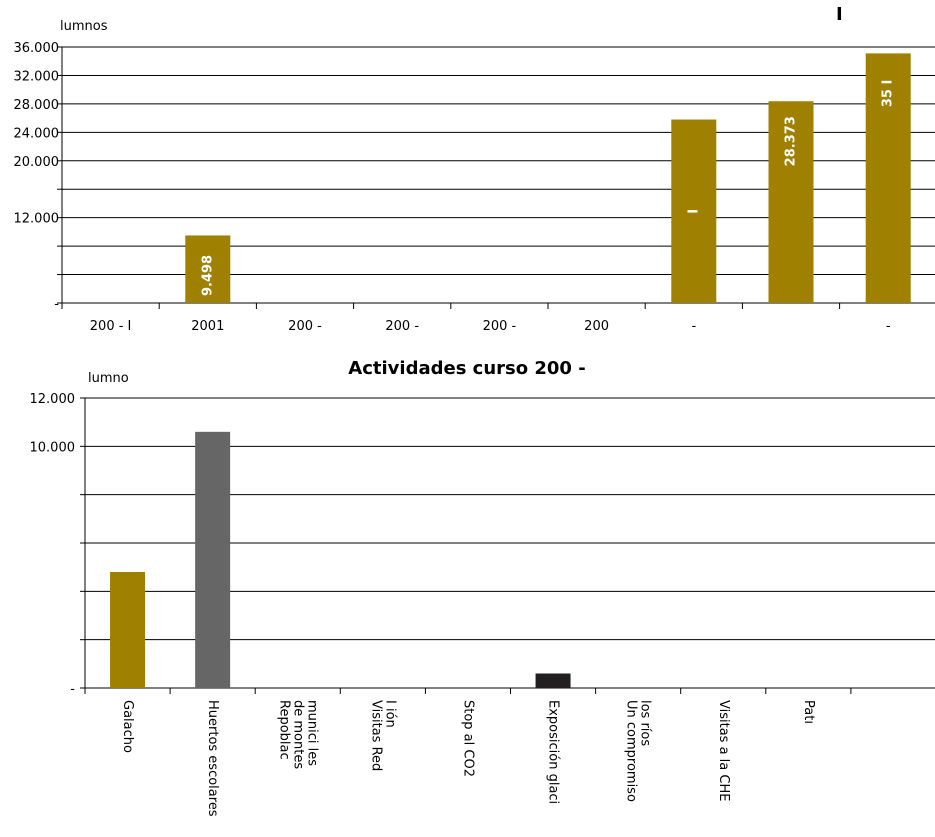 The height and width of the screenshot is (837, 935). What do you see at coordinates (839, 14) in the screenshot?
I see `corner-mark: I` at bounding box center [839, 14].